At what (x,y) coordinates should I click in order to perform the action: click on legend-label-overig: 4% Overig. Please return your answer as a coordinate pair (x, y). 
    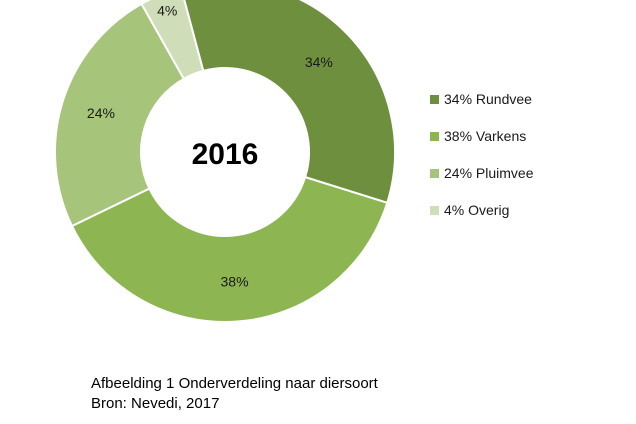
    Looking at the image, I should click on (476, 210).